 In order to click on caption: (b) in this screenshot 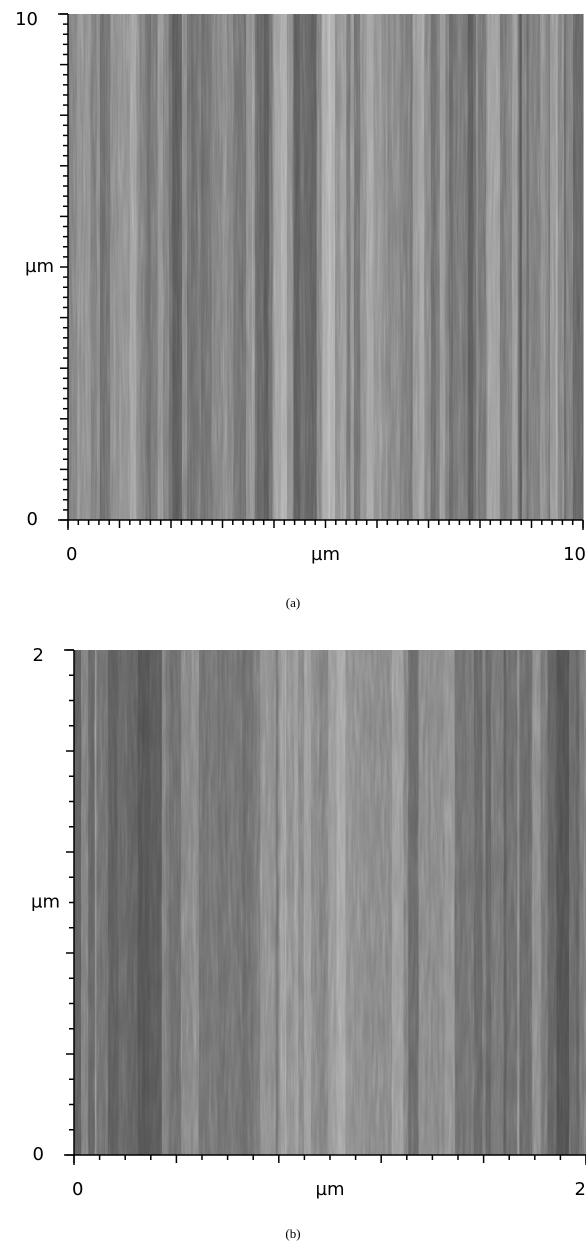, I will do `click(292, 1233)`.